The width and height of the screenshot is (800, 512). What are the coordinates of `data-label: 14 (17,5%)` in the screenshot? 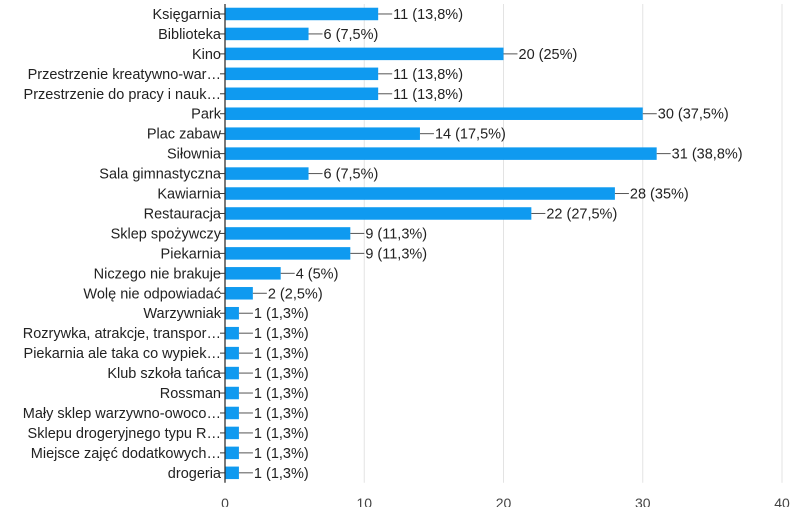 It's located at (470, 135).